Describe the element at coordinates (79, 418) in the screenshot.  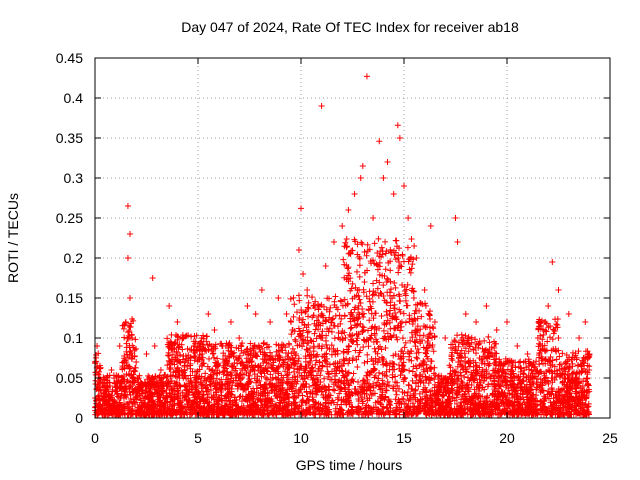
I see `y-tick-label: 0` at that location.